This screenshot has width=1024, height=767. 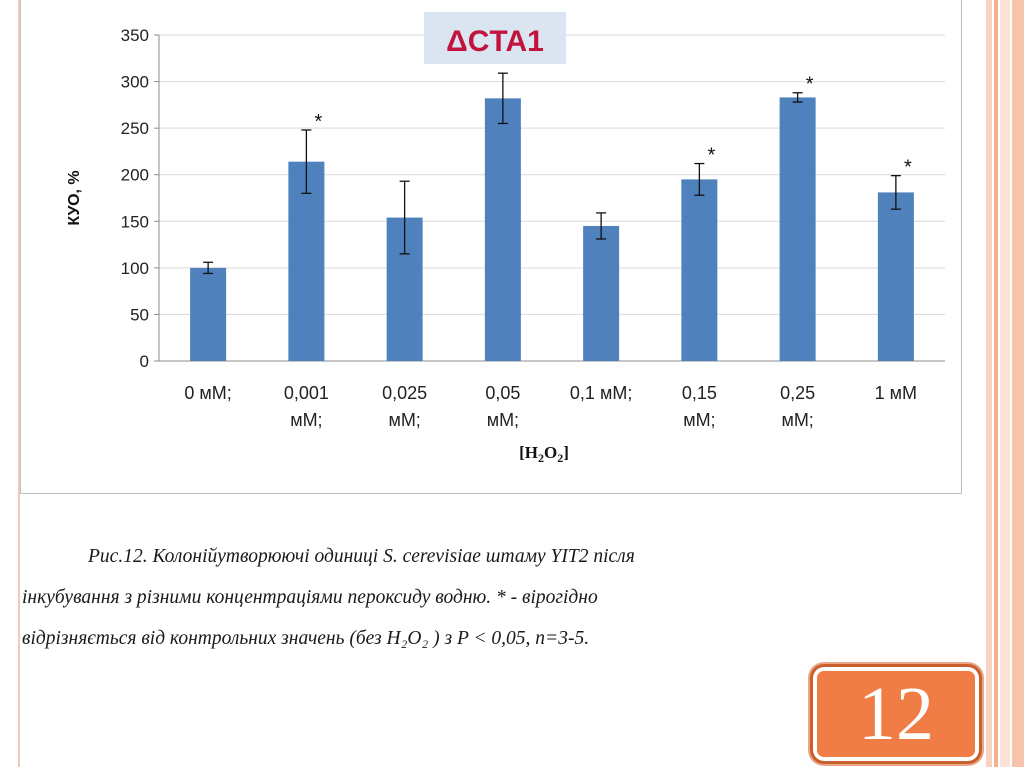 What do you see at coordinates (74, 197) in the screenshot?
I see `y-axis-label: КУО, %` at bounding box center [74, 197].